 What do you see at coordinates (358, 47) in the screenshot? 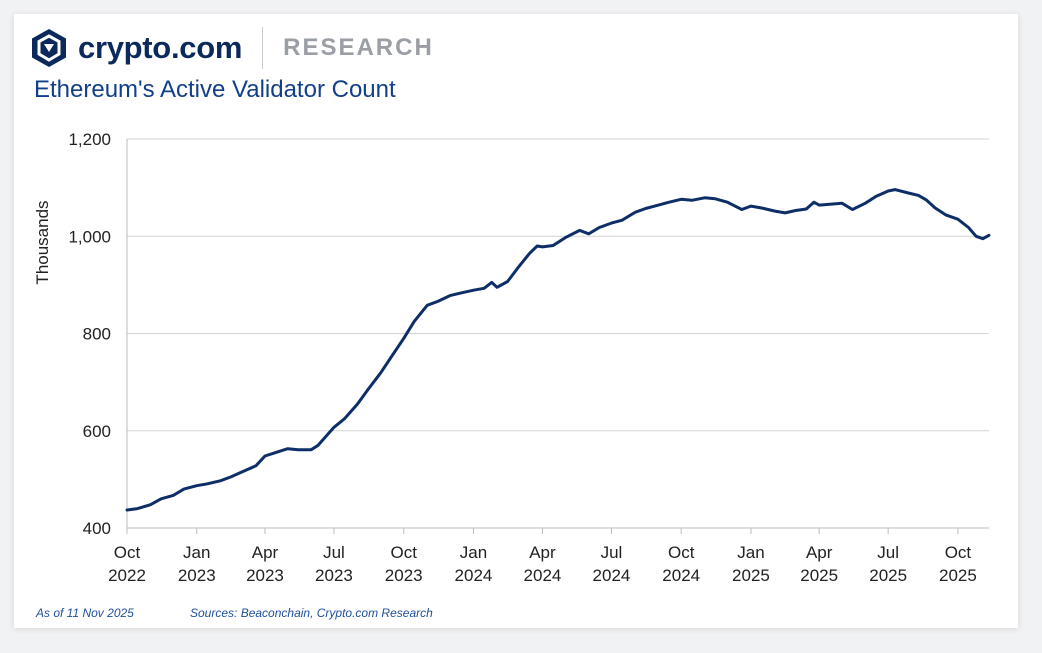
I see `research-label: RESEARCH` at bounding box center [358, 47].